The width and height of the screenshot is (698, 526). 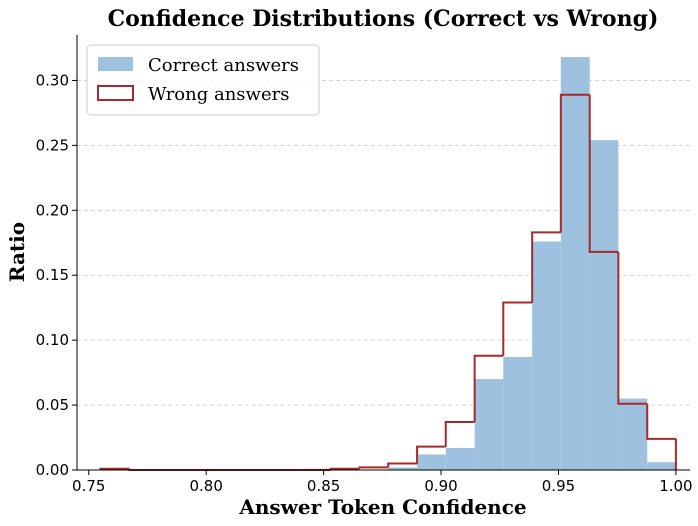 I want to click on x-tick-label: 0.95, so click(x=558, y=486).